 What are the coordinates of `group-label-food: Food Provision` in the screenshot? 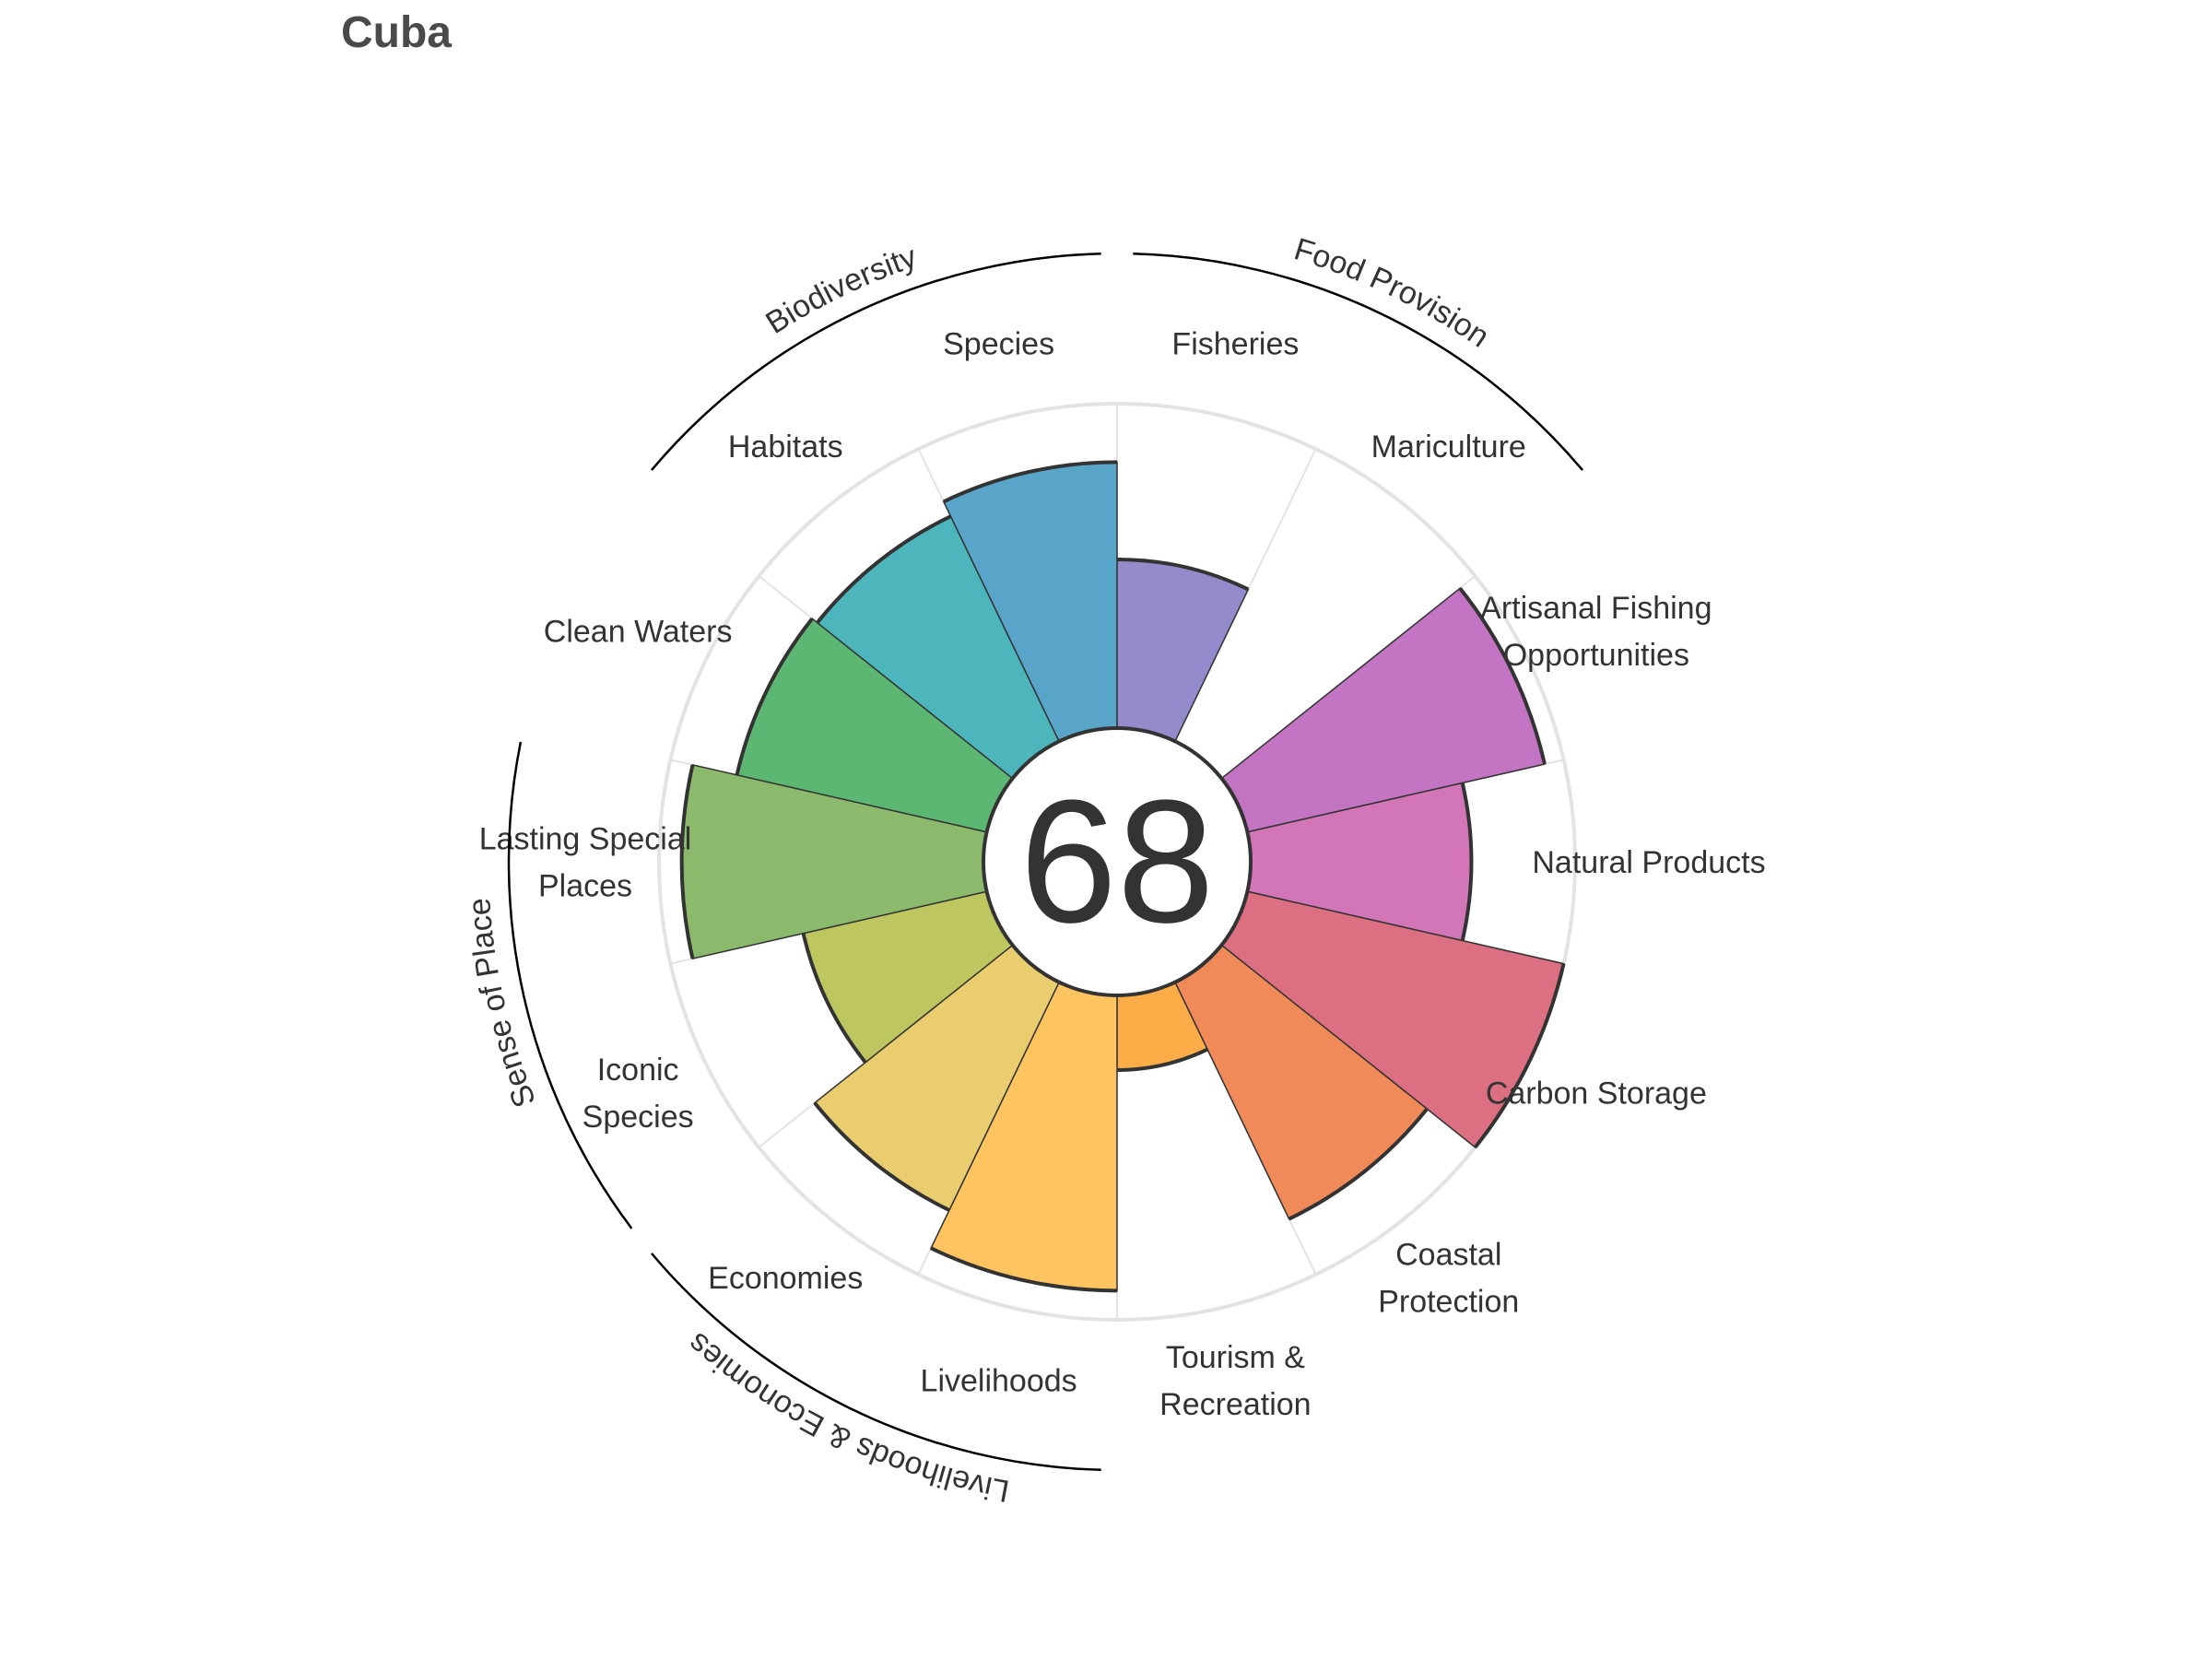 It's located at (1393, 292).